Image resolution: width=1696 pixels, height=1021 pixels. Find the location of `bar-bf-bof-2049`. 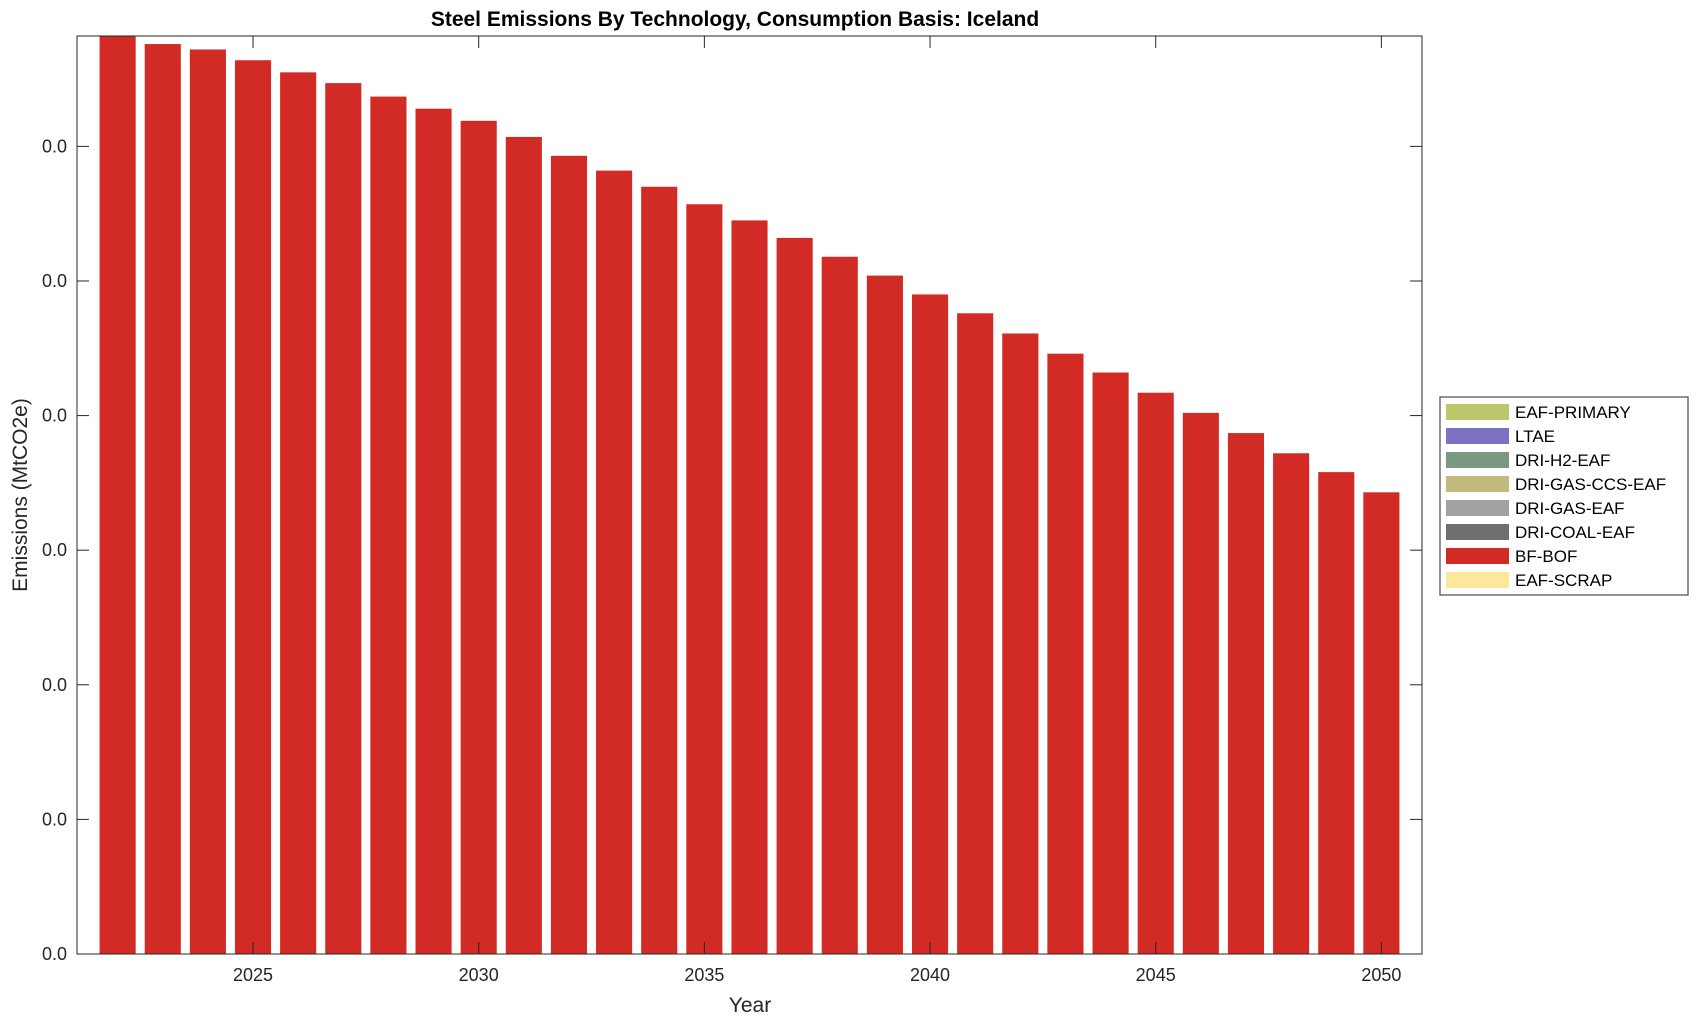

bar-bf-bof-2049 is located at coordinates (1336, 713).